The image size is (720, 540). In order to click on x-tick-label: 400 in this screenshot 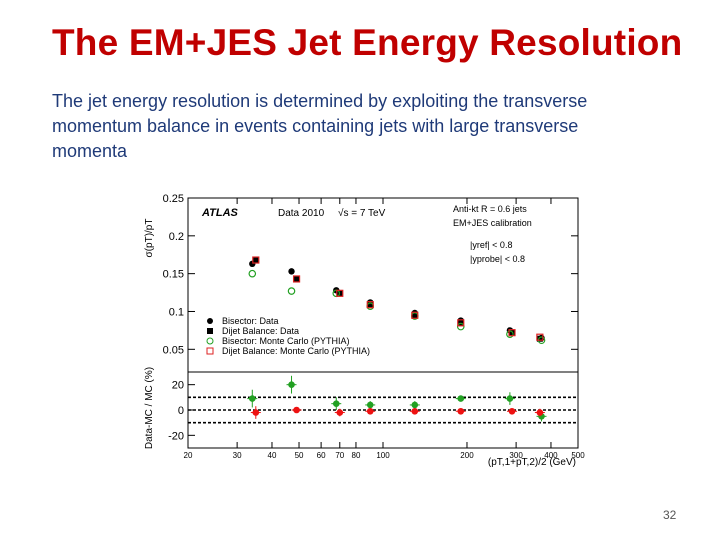, I will do `click(551, 455)`.